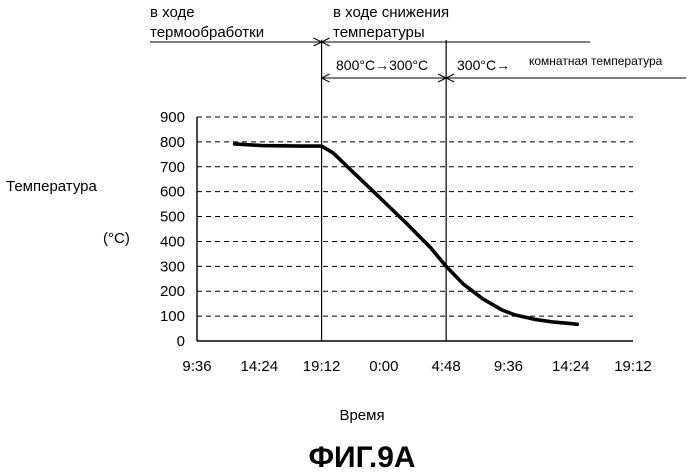  Describe the element at coordinates (172, 192) in the screenshot. I see `y-tick-label-6: 600` at that location.